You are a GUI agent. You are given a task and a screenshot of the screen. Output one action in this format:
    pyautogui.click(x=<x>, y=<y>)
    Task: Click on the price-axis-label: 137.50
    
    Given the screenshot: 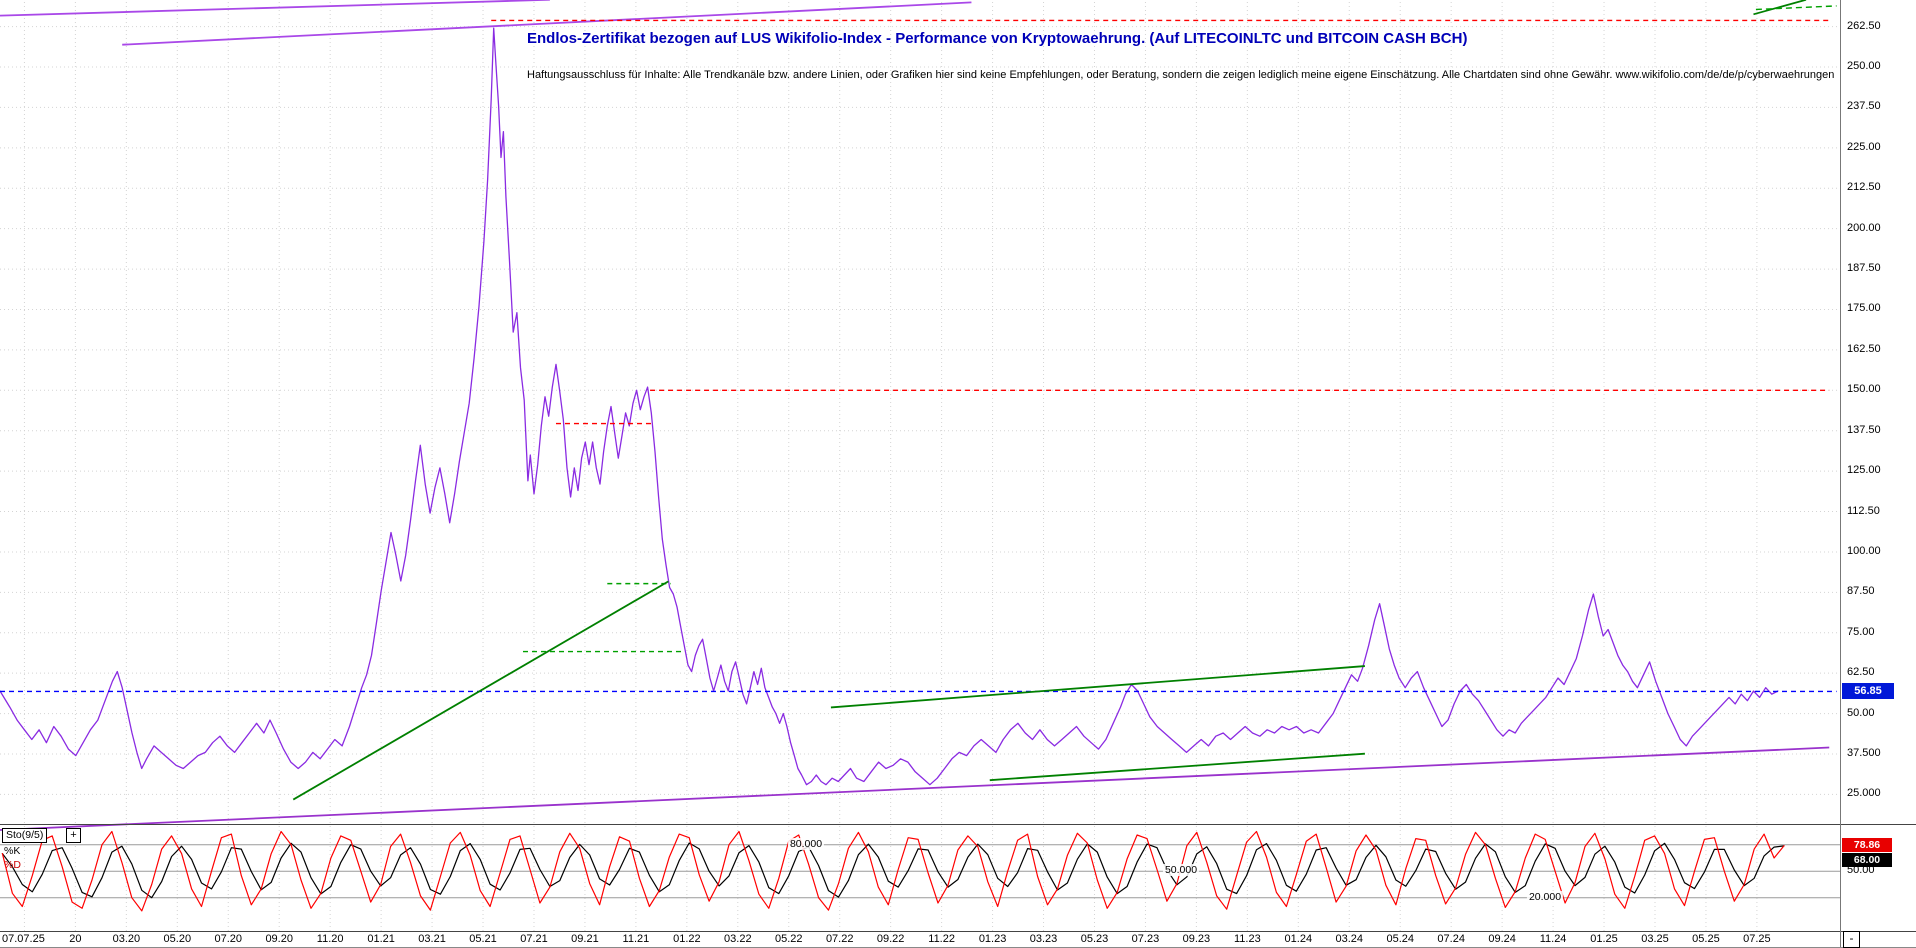 What is the action you would take?
    pyautogui.click(x=1864, y=429)
    